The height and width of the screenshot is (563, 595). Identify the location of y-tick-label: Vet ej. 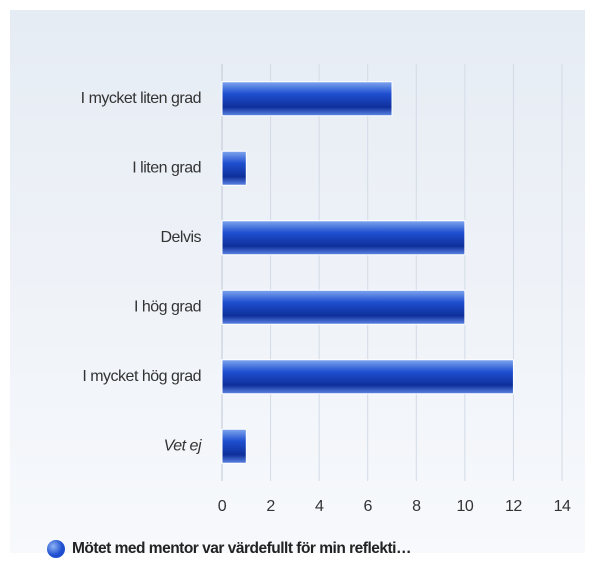
(183, 445).